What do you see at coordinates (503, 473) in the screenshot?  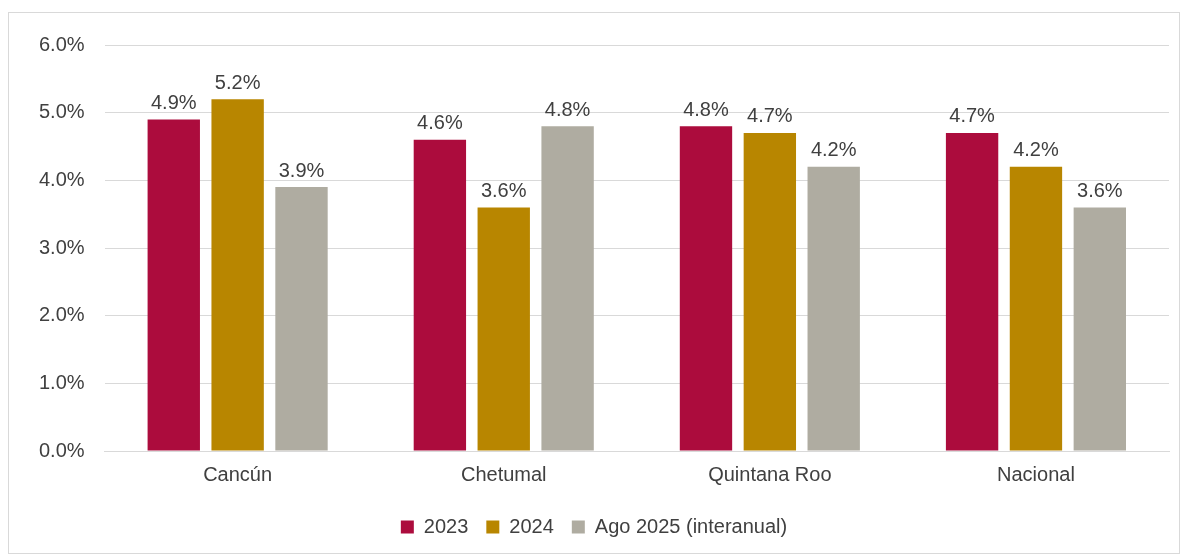 I see `x-tick-label: Chetumal` at bounding box center [503, 473].